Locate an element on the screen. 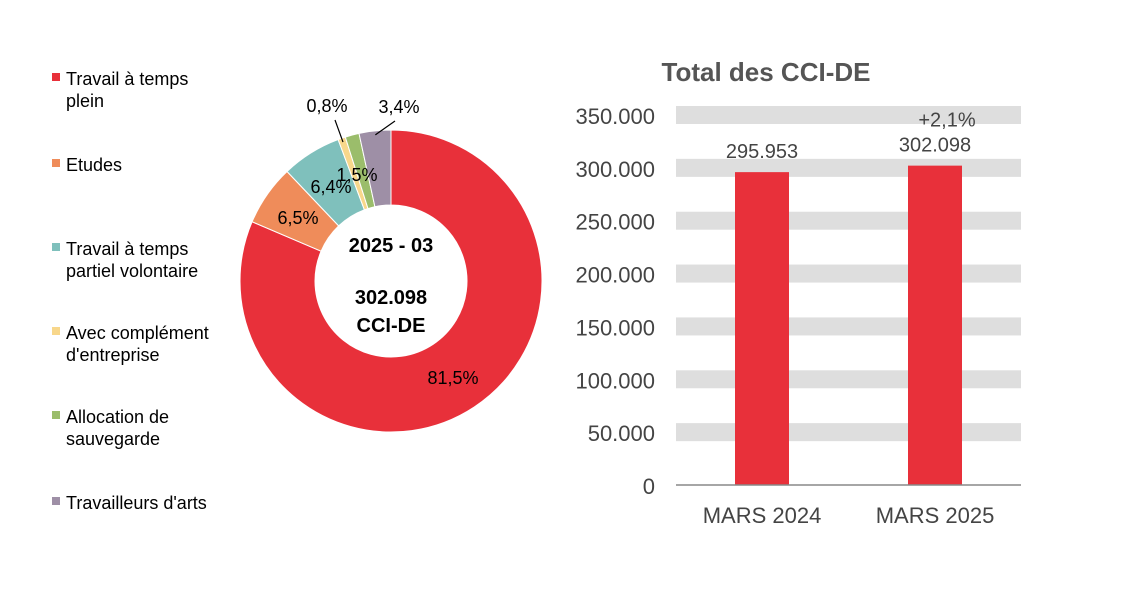  legend-item-travail-a-temps-plein: Travail à temps plein is located at coordinates (146, 90).